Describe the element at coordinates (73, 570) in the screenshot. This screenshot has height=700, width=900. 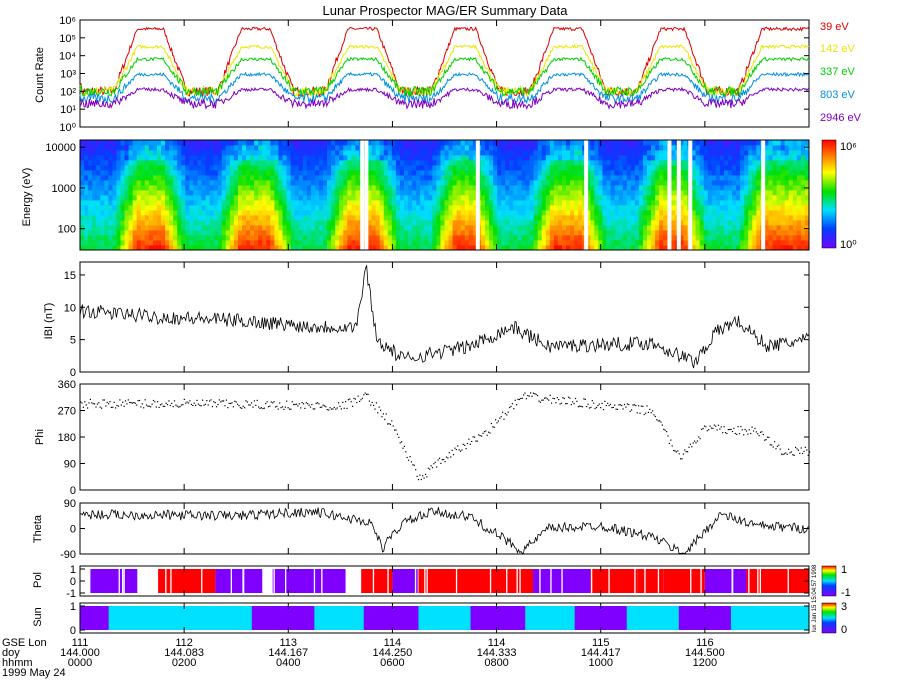
I see `pol-tick-label: 1` at that location.